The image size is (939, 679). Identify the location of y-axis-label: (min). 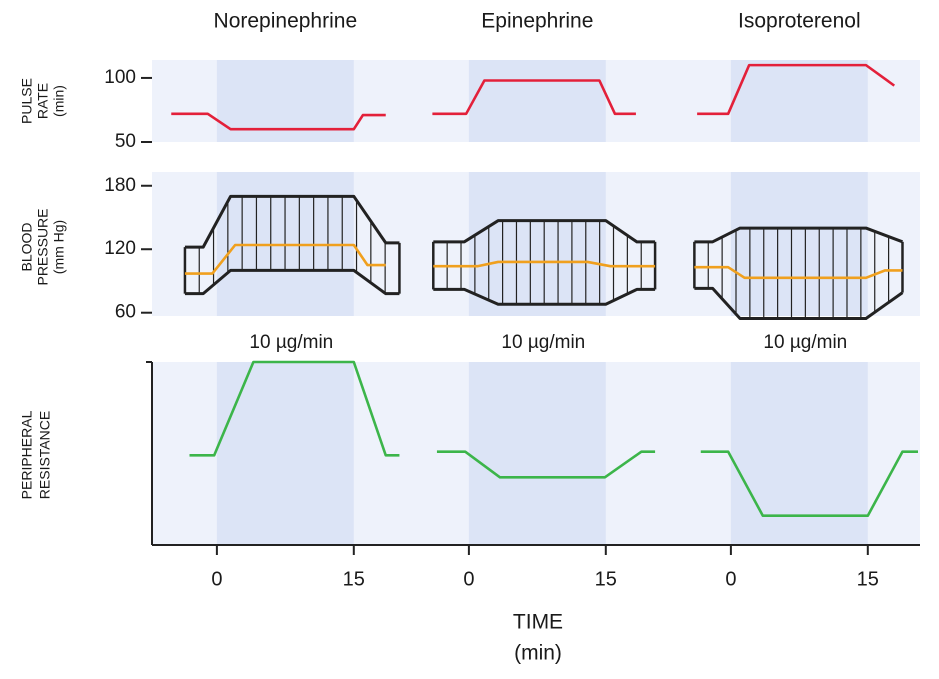
(59, 101).